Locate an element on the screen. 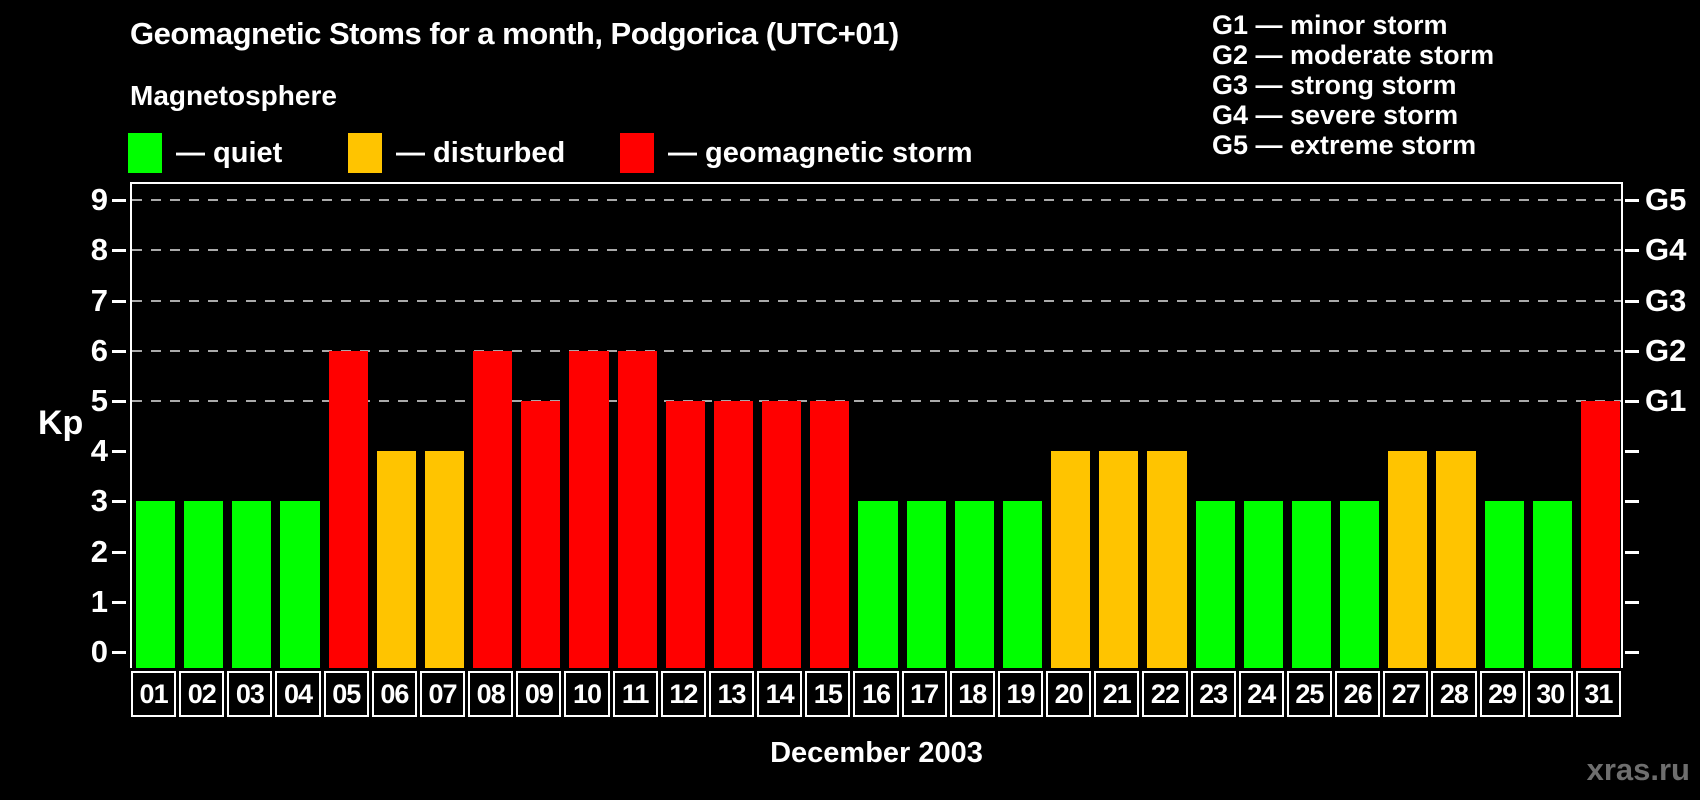  day-label-02: 02 is located at coordinates (202, 694).